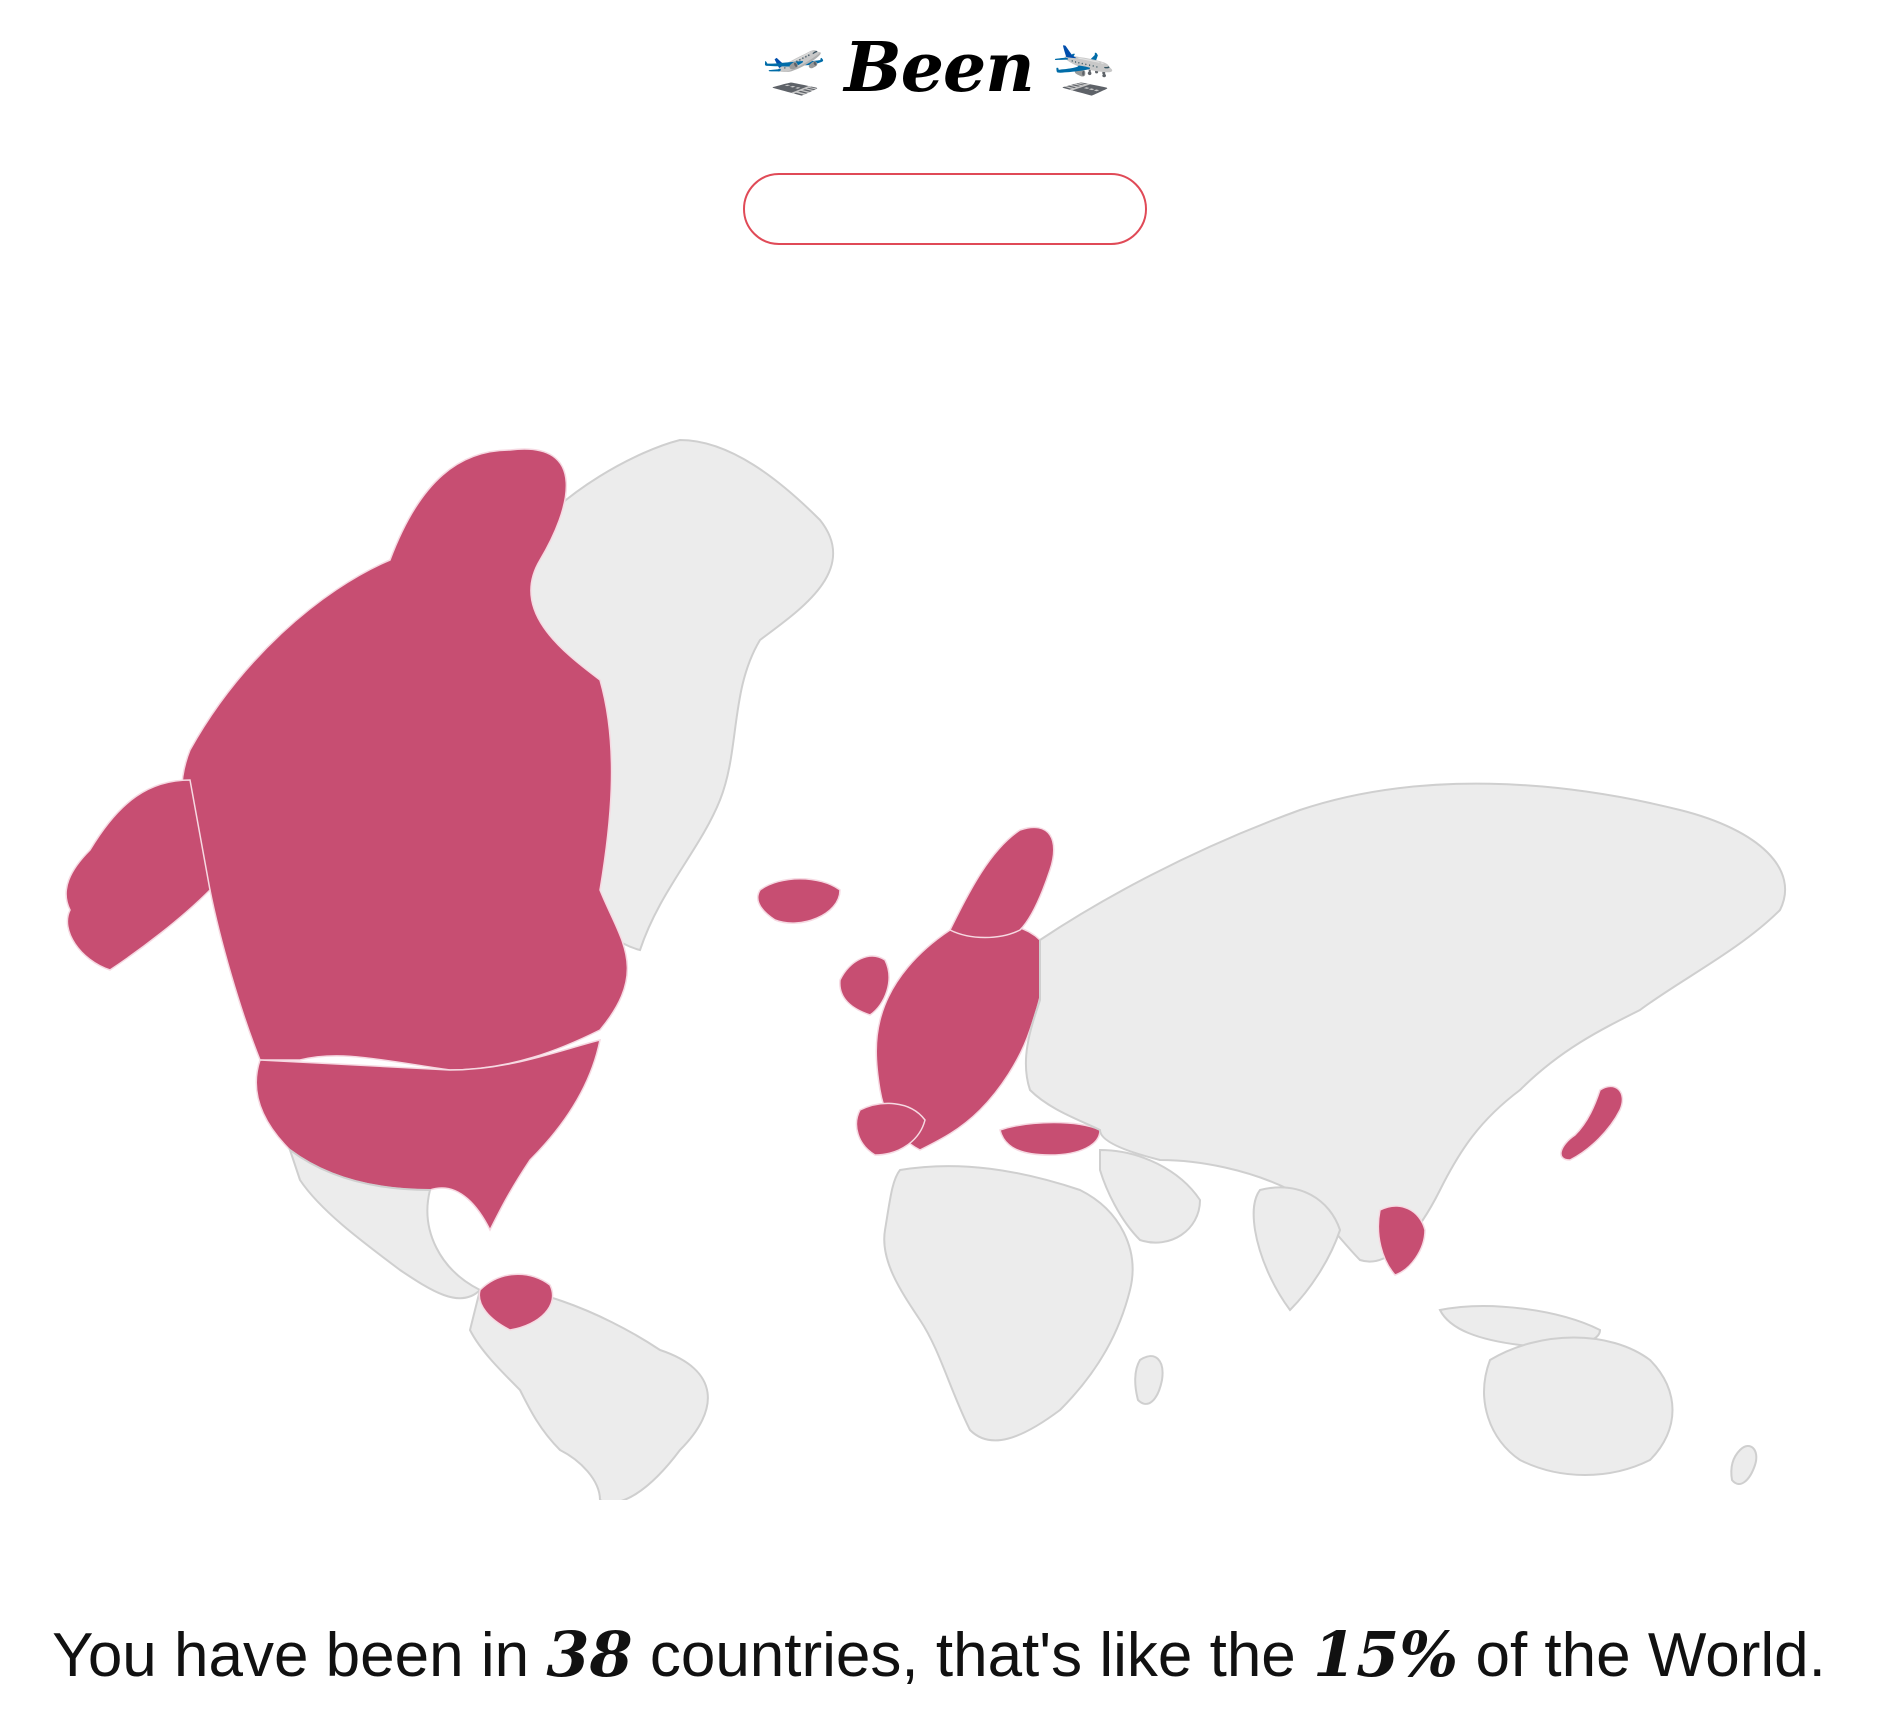 The width and height of the screenshot is (1878, 1714). I want to click on region-scandinavia, so click(1001, 882).